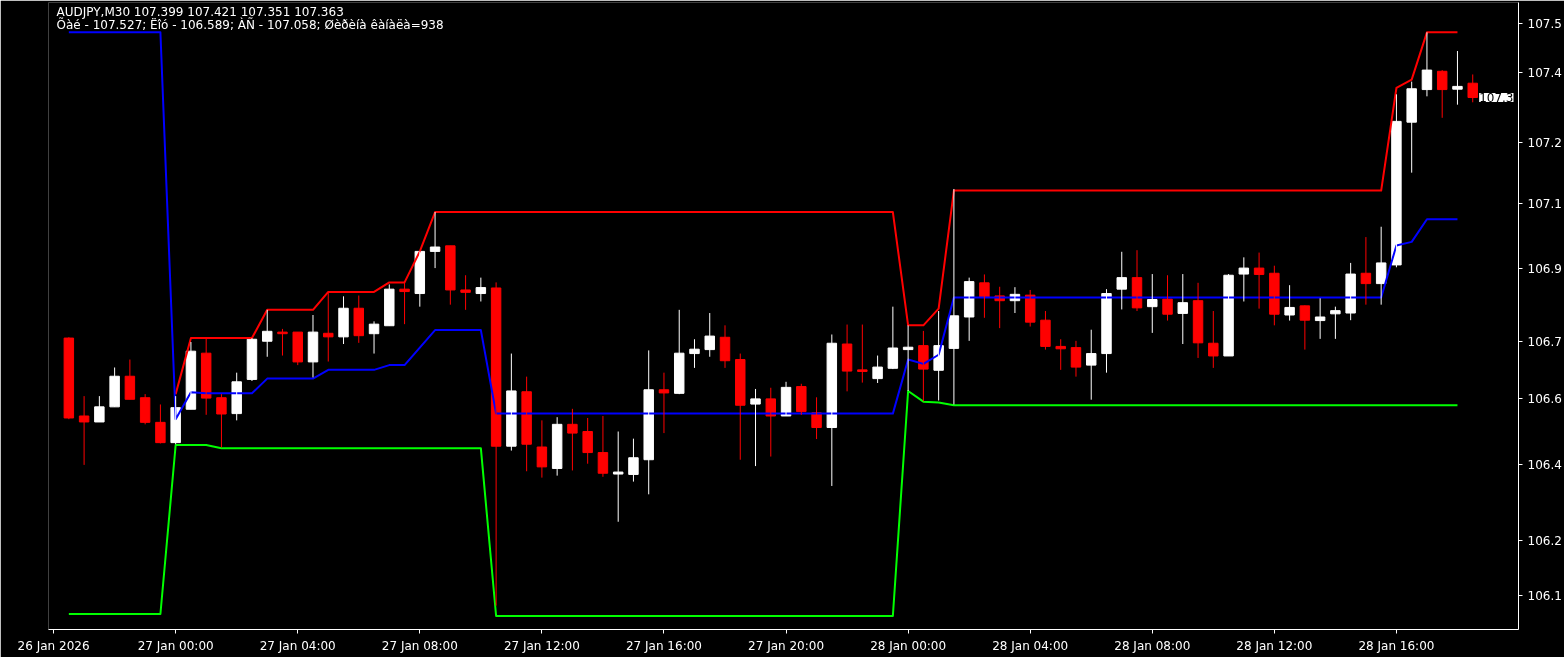 Image resolution: width=1564 pixels, height=657 pixels. Describe the element at coordinates (1544, 465) in the screenshot. I see `y-tick-label: 106.4` at that location.